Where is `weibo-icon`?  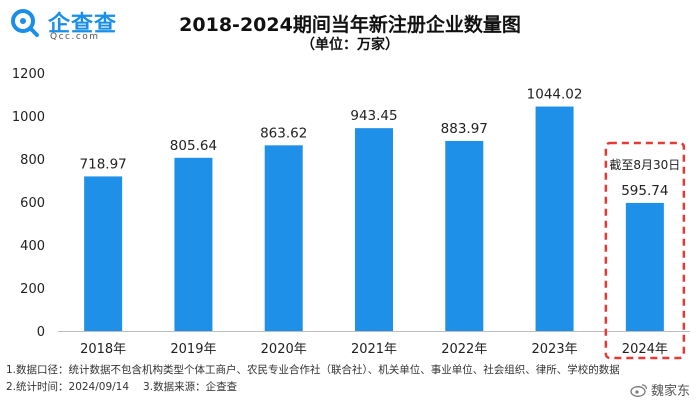 weibo-icon is located at coordinates (639, 390).